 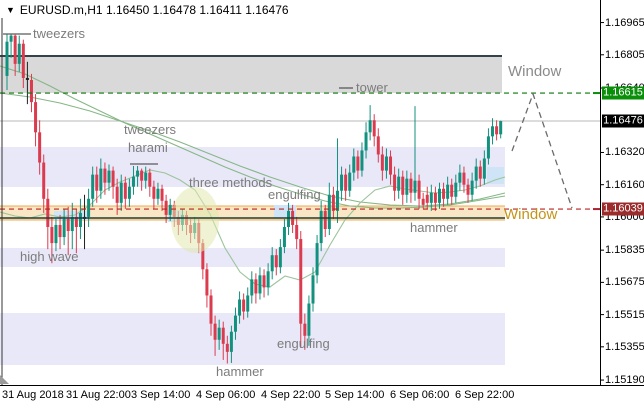 I want to click on price-tag: 1.16615, so click(x=623, y=93).